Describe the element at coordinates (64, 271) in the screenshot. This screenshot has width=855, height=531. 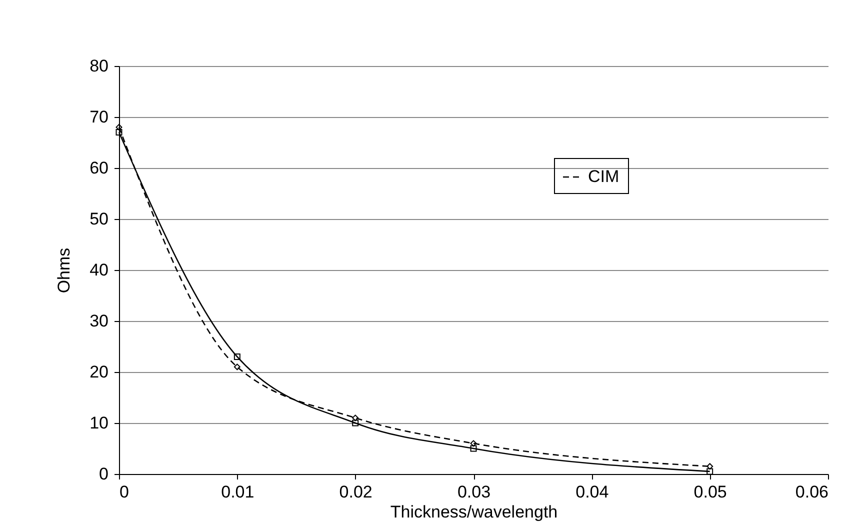
I see `y-axis-title: Ohms` at that location.